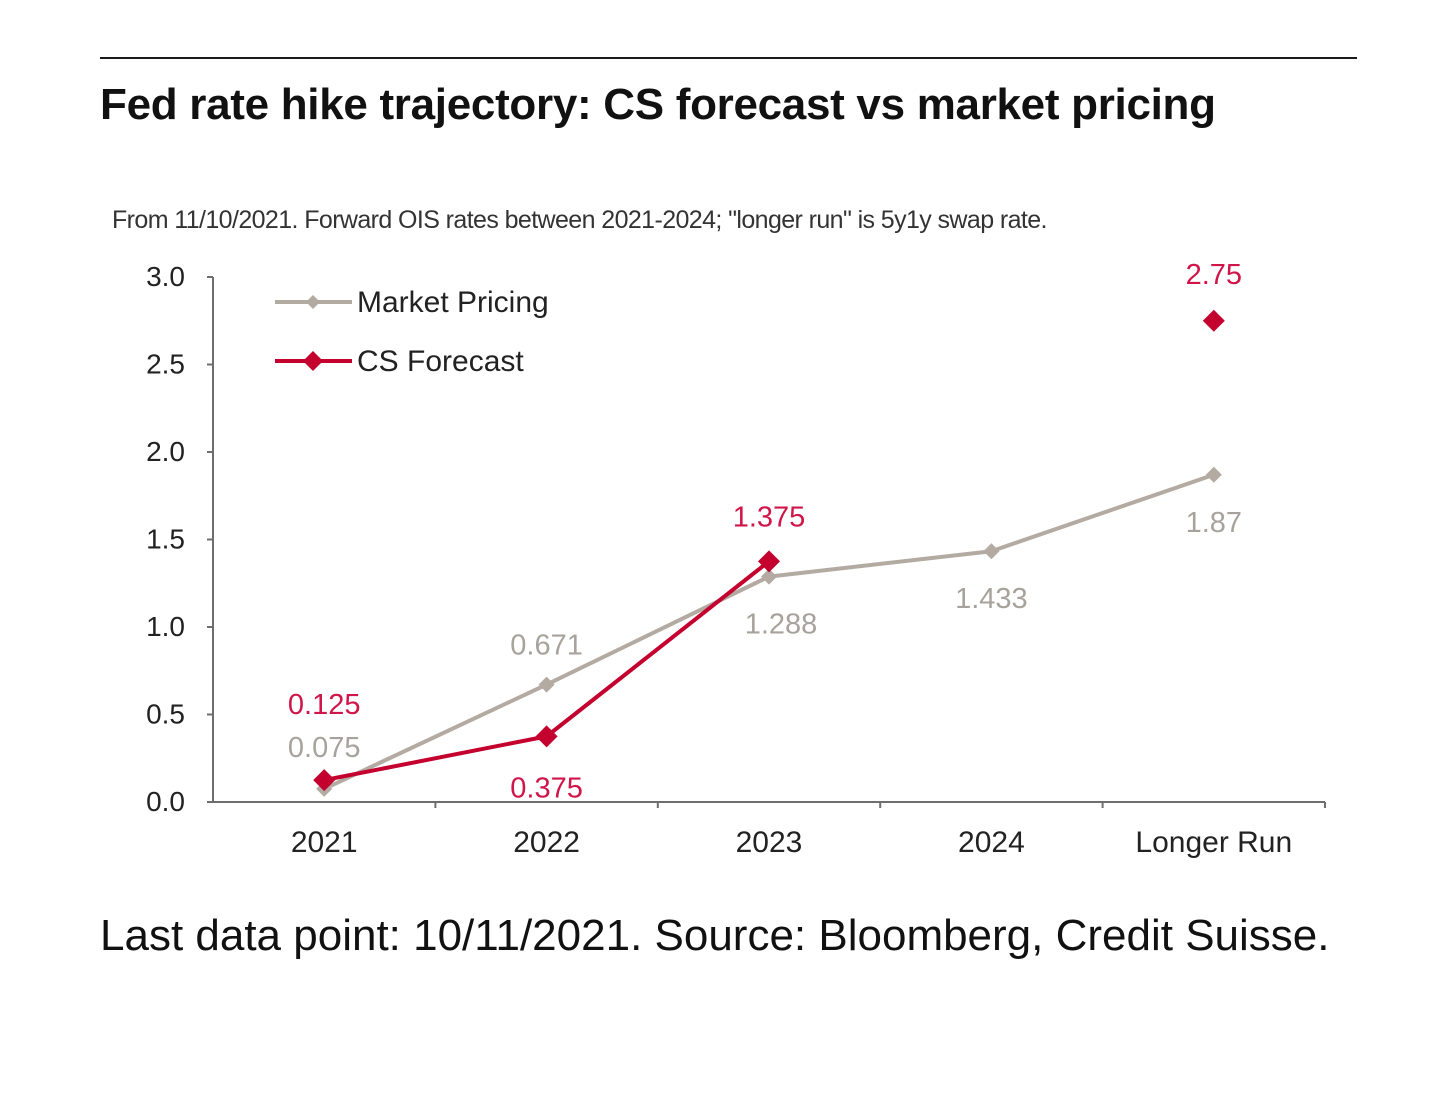  I want to click on x-tick-label: 2021, so click(324, 842).